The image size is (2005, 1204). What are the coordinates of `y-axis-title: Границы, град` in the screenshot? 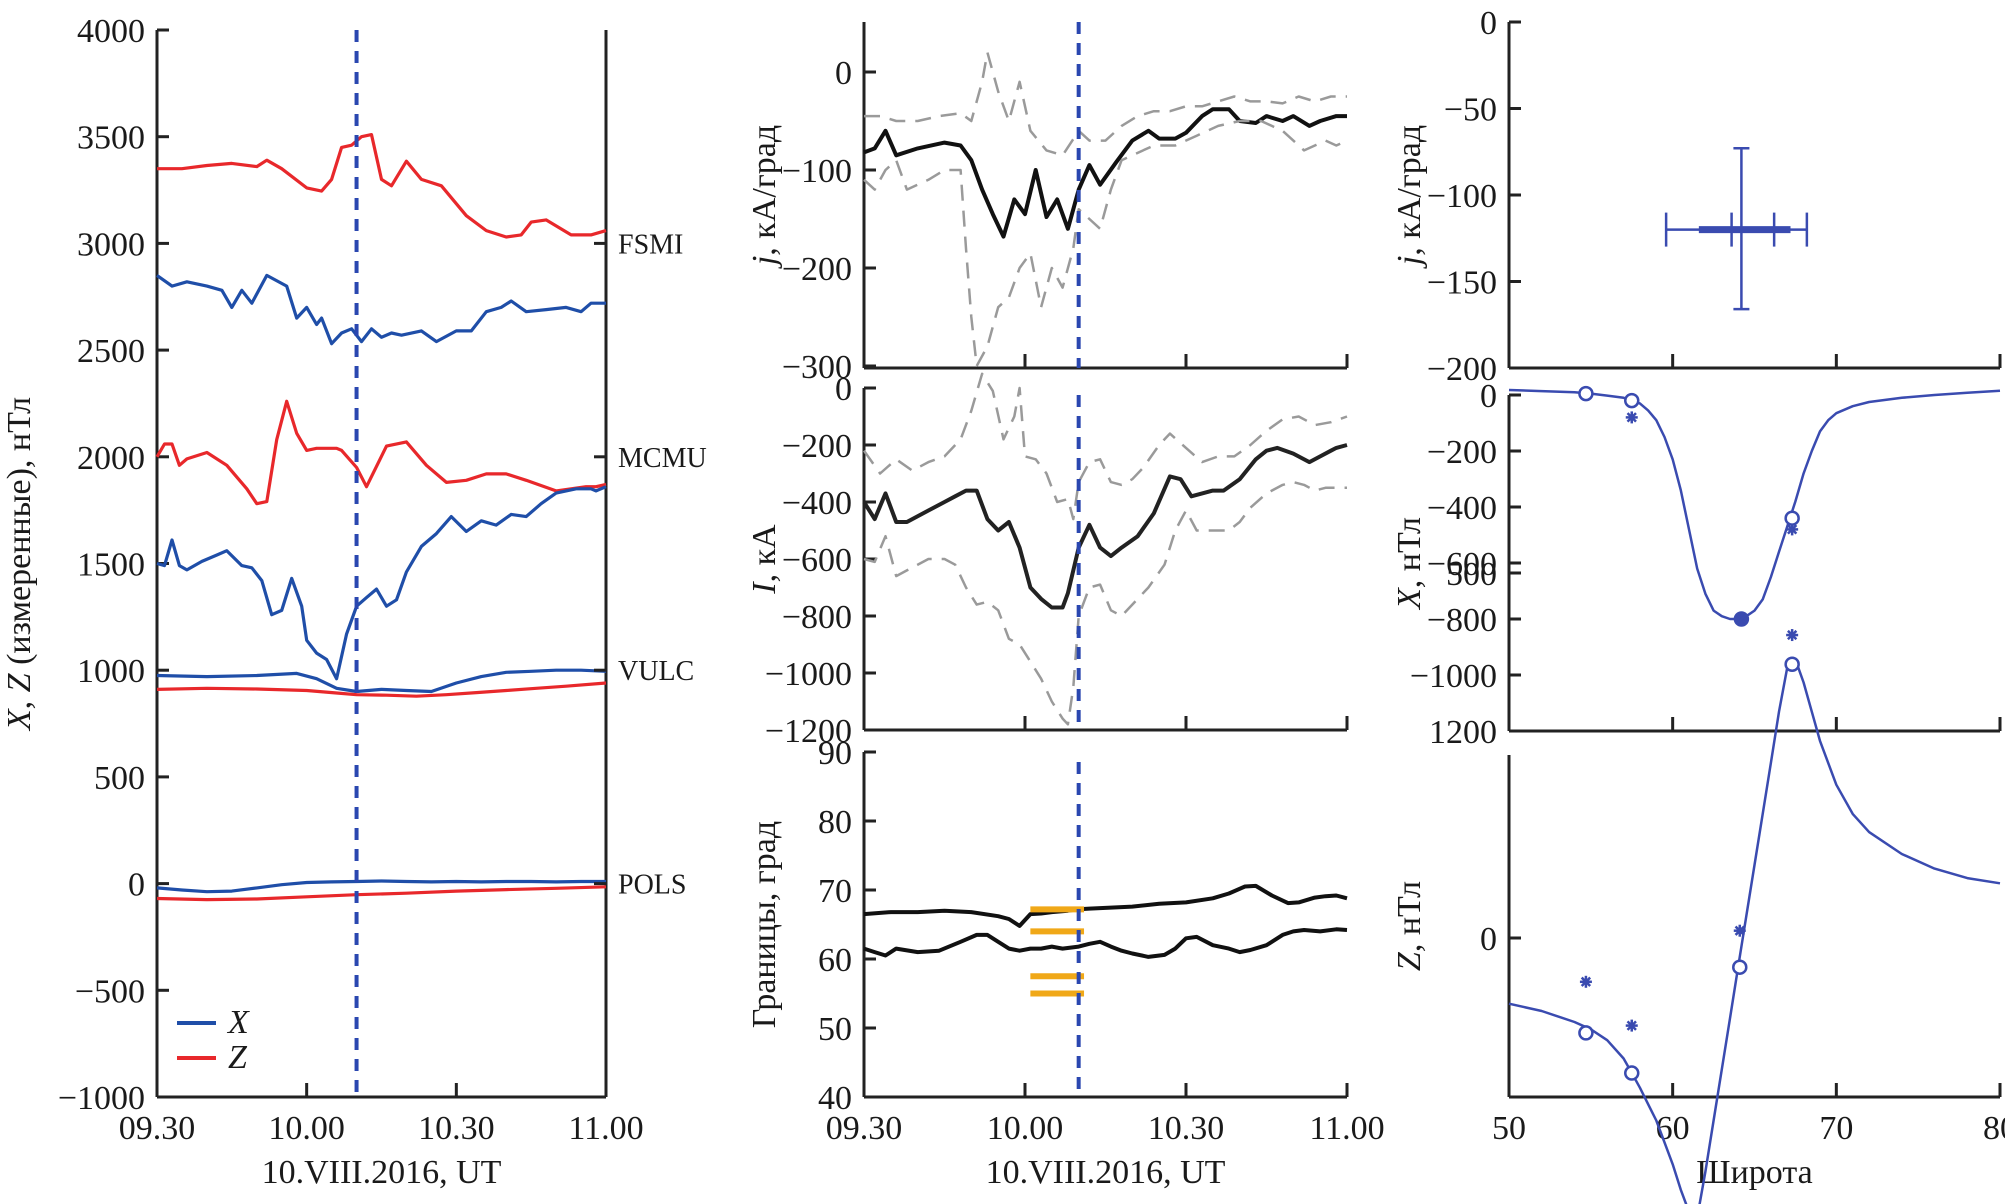 It's located at (764, 924).